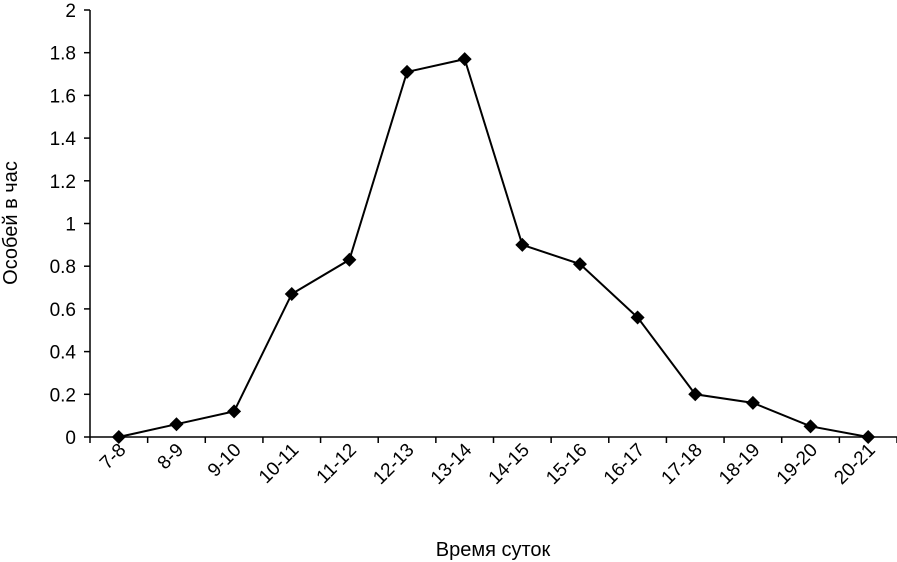  Describe the element at coordinates (70, 11) in the screenshot. I see `y-tick-label: 2` at that location.